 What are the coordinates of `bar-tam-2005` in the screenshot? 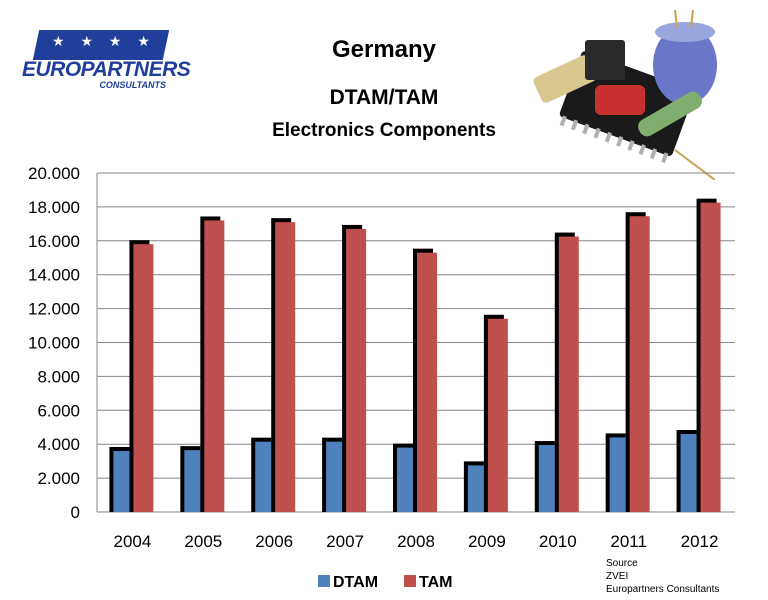 It's located at (214, 366).